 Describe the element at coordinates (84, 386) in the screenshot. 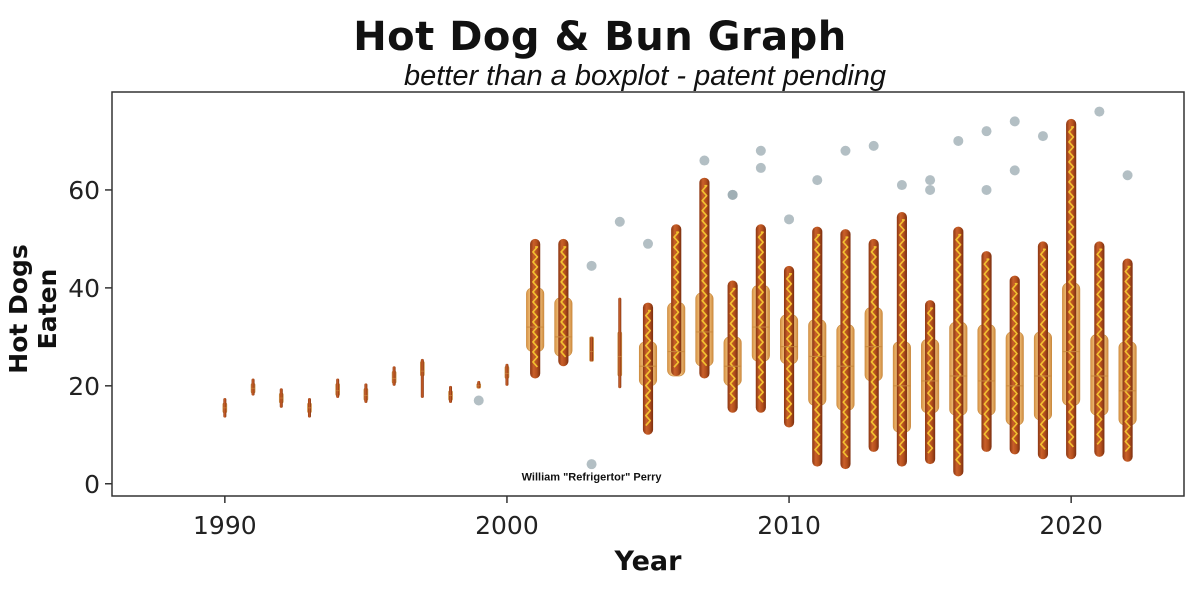

I see `y-tick-label: 20` at that location.